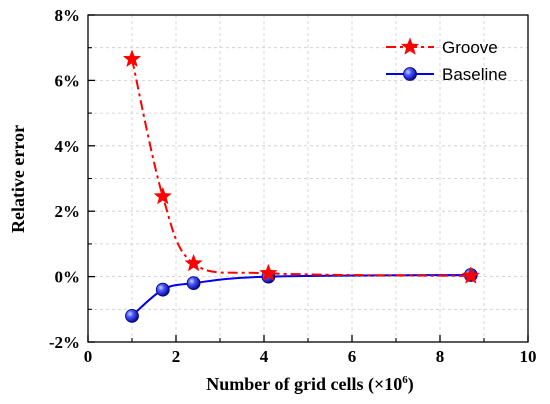 The height and width of the screenshot is (404, 550). Describe the element at coordinates (410, 46) in the screenshot. I see `legend-marker-groove` at that location.